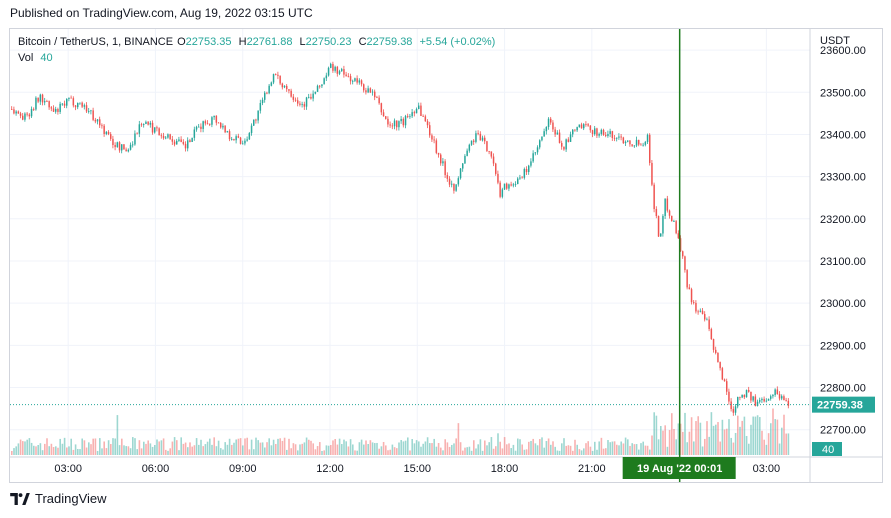  What do you see at coordinates (840, 406) in the screenshot?
I see `last-price-label: 22759.38` at bounding box center [840, 406].